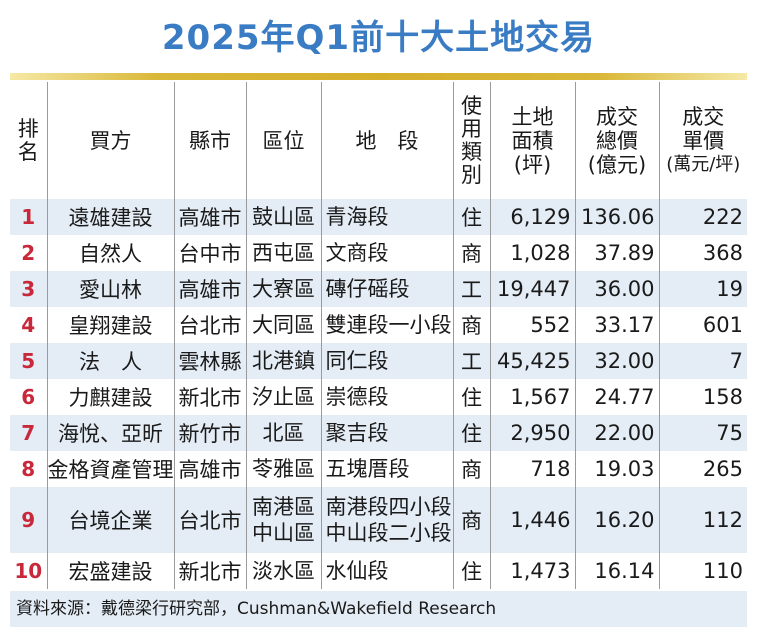 This screenshot has height=636, width=757. Describe the element at coordinates (357, 253) in the screenshot. I see `section-line: 文商段` at that location.